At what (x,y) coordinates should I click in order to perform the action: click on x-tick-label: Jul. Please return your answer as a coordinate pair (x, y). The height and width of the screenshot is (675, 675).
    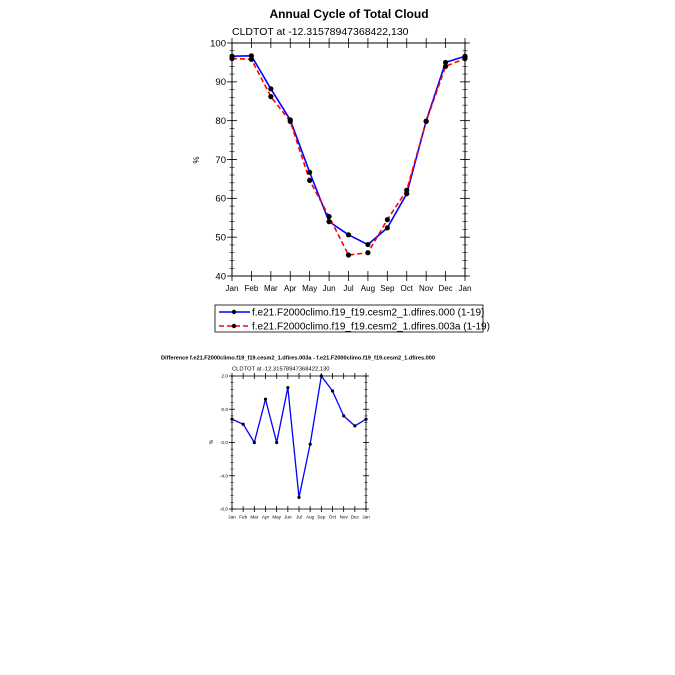
    Looking at the image, I should click on (348, 288).